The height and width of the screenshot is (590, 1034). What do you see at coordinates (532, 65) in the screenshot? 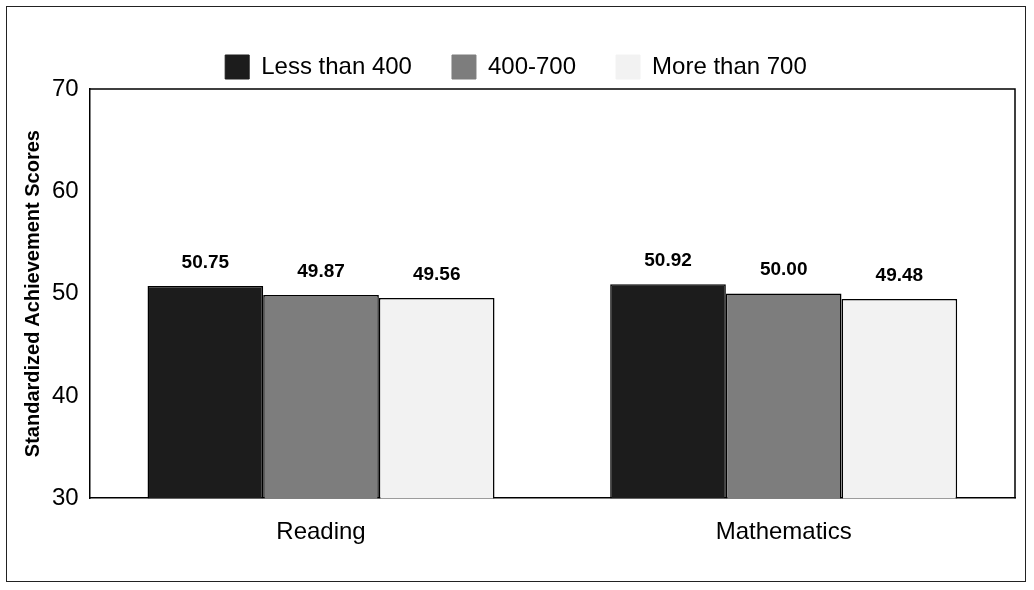
I see `legend-label: 400-700` at bounding box center [532, 65].